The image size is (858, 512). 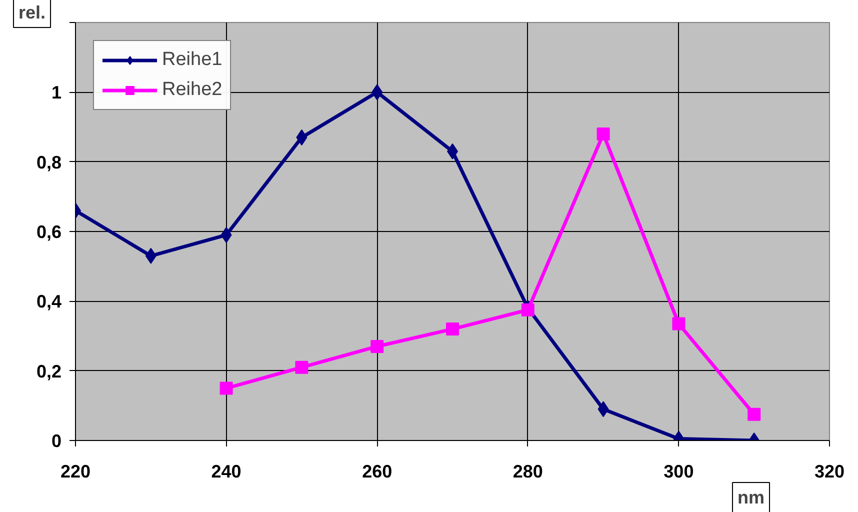 What do you see at coordinates (49, 232) in the screenshot?
I see `y-tick-label: 0,6` at bounding box center [49, 232].